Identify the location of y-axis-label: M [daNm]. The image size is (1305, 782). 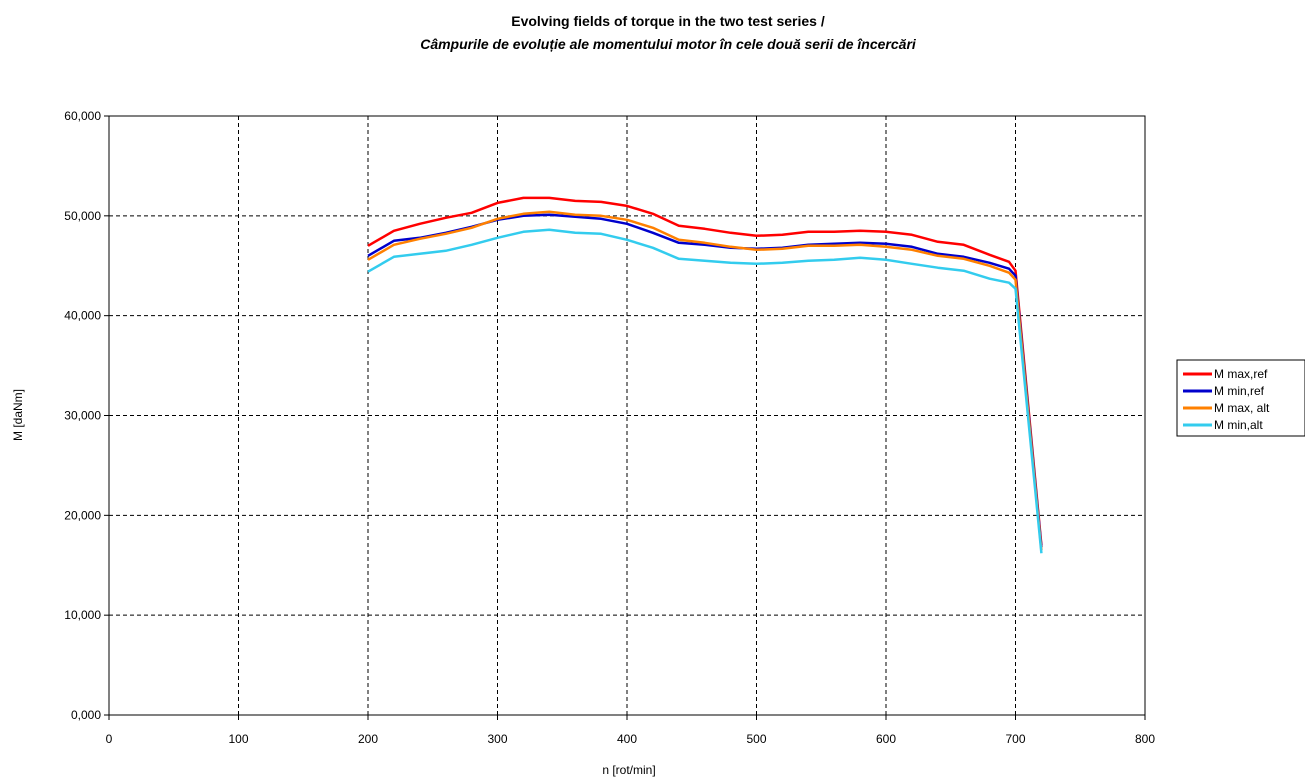
(18, 415).